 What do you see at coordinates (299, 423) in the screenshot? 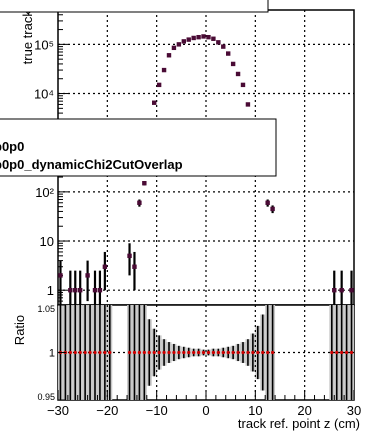
I see `x-axis-label: track ref. point z (cm)` at bounding box center [299, 423].